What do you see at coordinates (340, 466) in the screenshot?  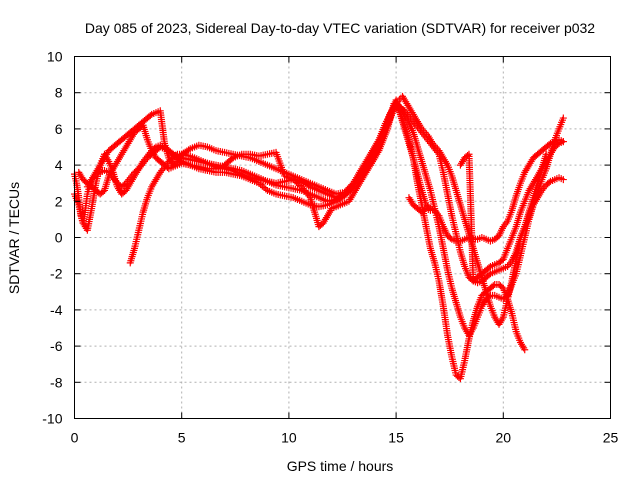 I see `x-axis-label: GPS time / hours` at bounding box center [340, 466].